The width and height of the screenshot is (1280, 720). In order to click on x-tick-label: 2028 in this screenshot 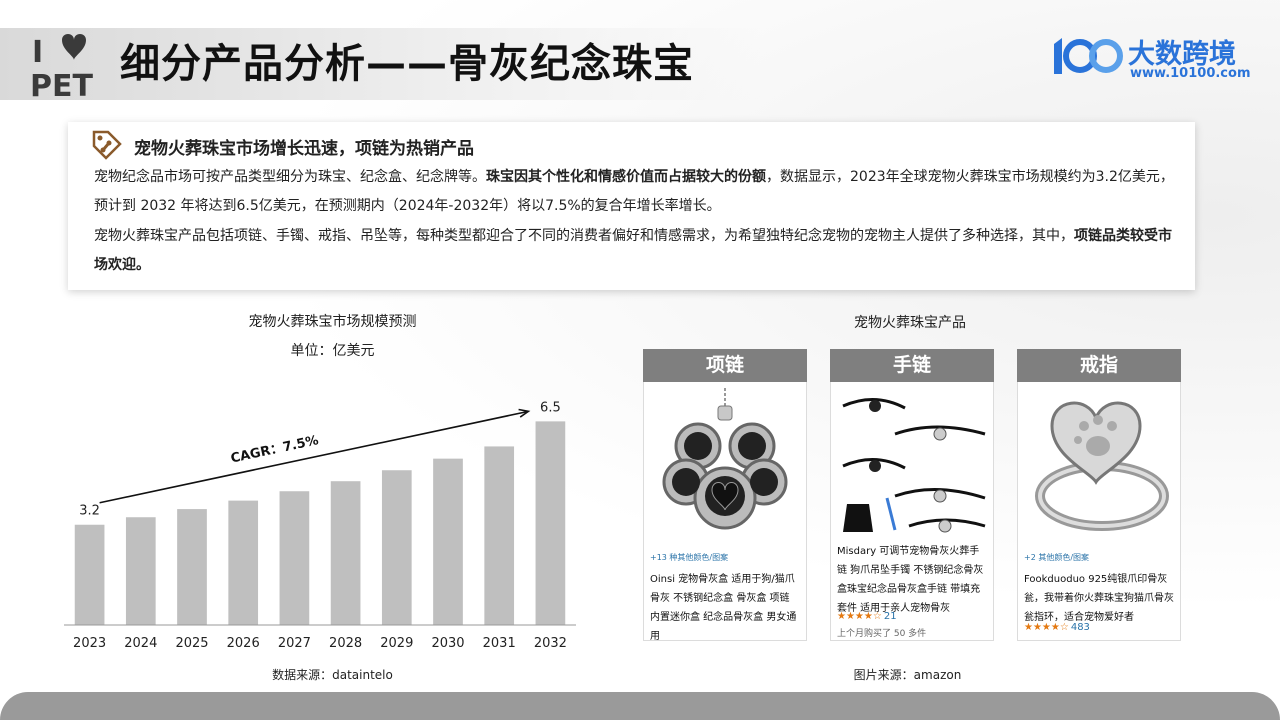, I will do `click(345, 643)`.